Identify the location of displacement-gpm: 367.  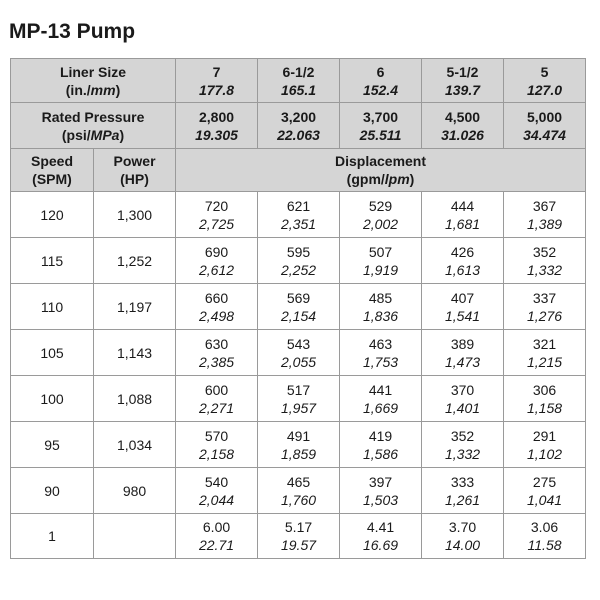
(544, 205).